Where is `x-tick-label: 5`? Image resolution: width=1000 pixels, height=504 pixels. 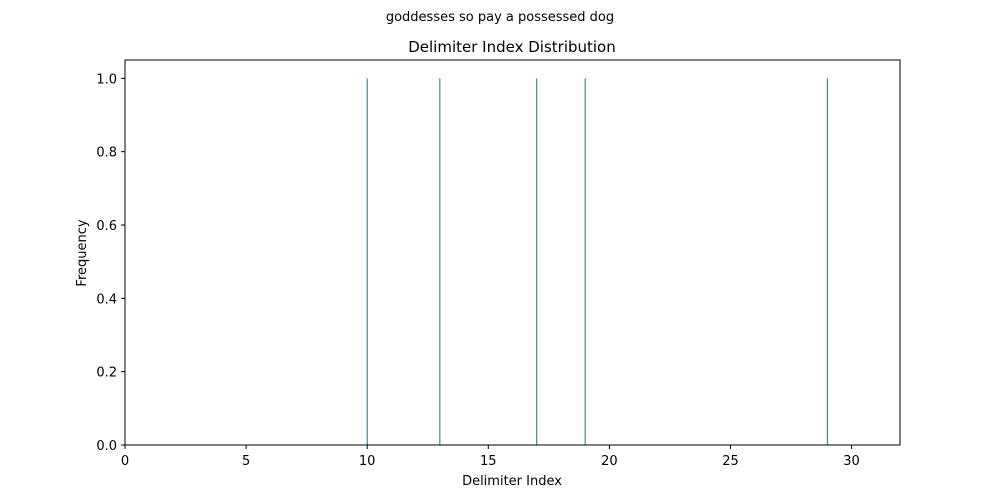
x-tick-label: 5 is located at coordinates (246, 461).